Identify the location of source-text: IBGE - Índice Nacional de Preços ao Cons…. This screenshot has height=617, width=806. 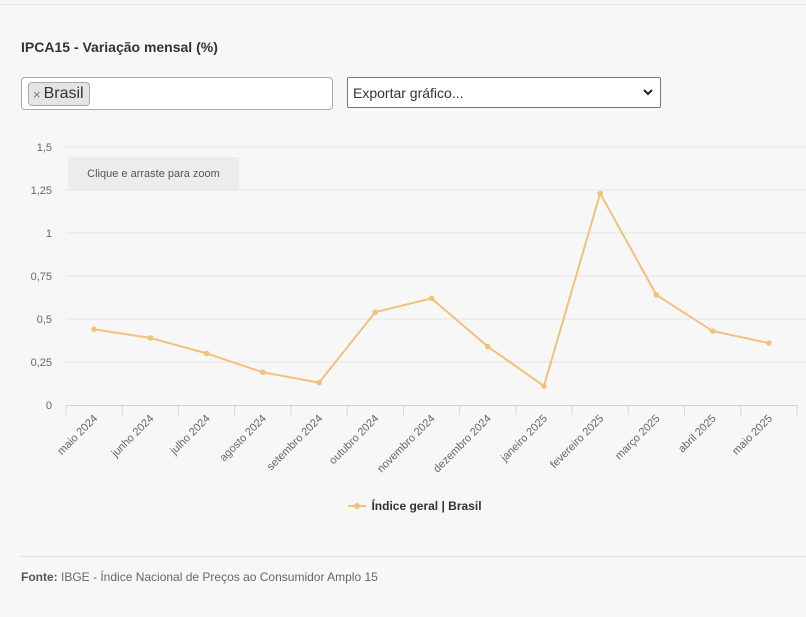
(219, 577).